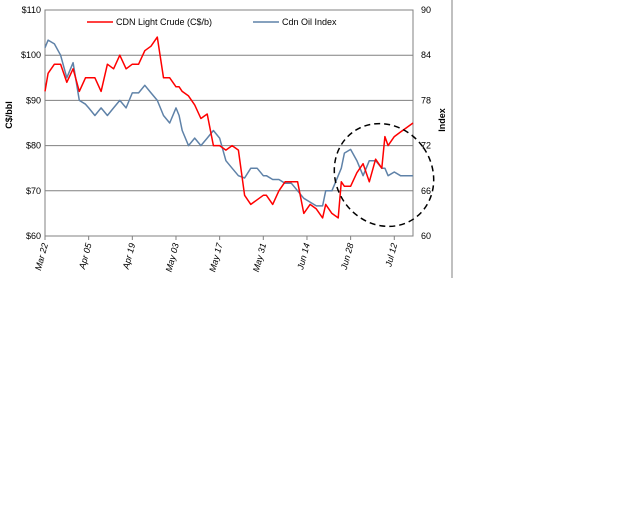 The height and width of the screenshot is (512, 640). What do you see at coordinates (33, 100) in the screenshot?
I see `y-tick-label: $90` at bounding box center [33, 100].